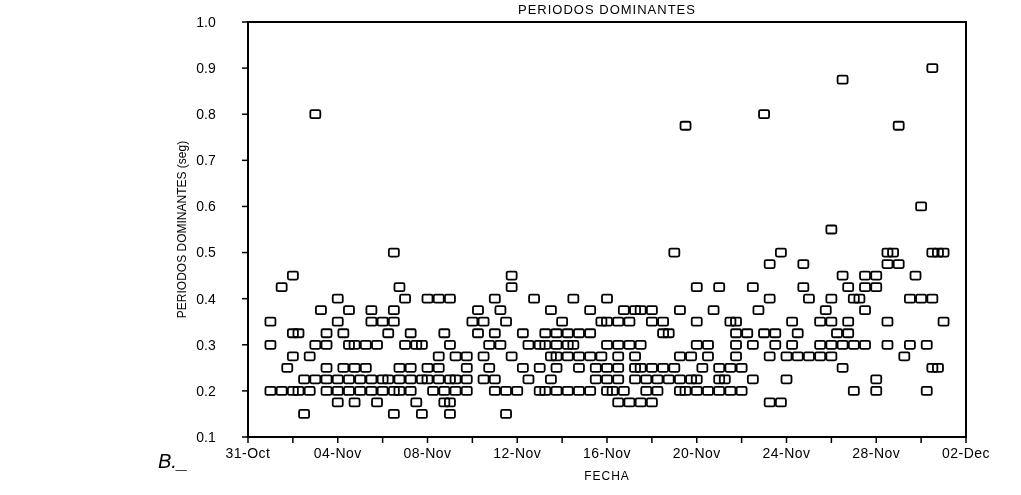 The height and width of the screenshot is (495, 1021). I want to click on x-tick-label: 28-Nov, so click(876, 453).